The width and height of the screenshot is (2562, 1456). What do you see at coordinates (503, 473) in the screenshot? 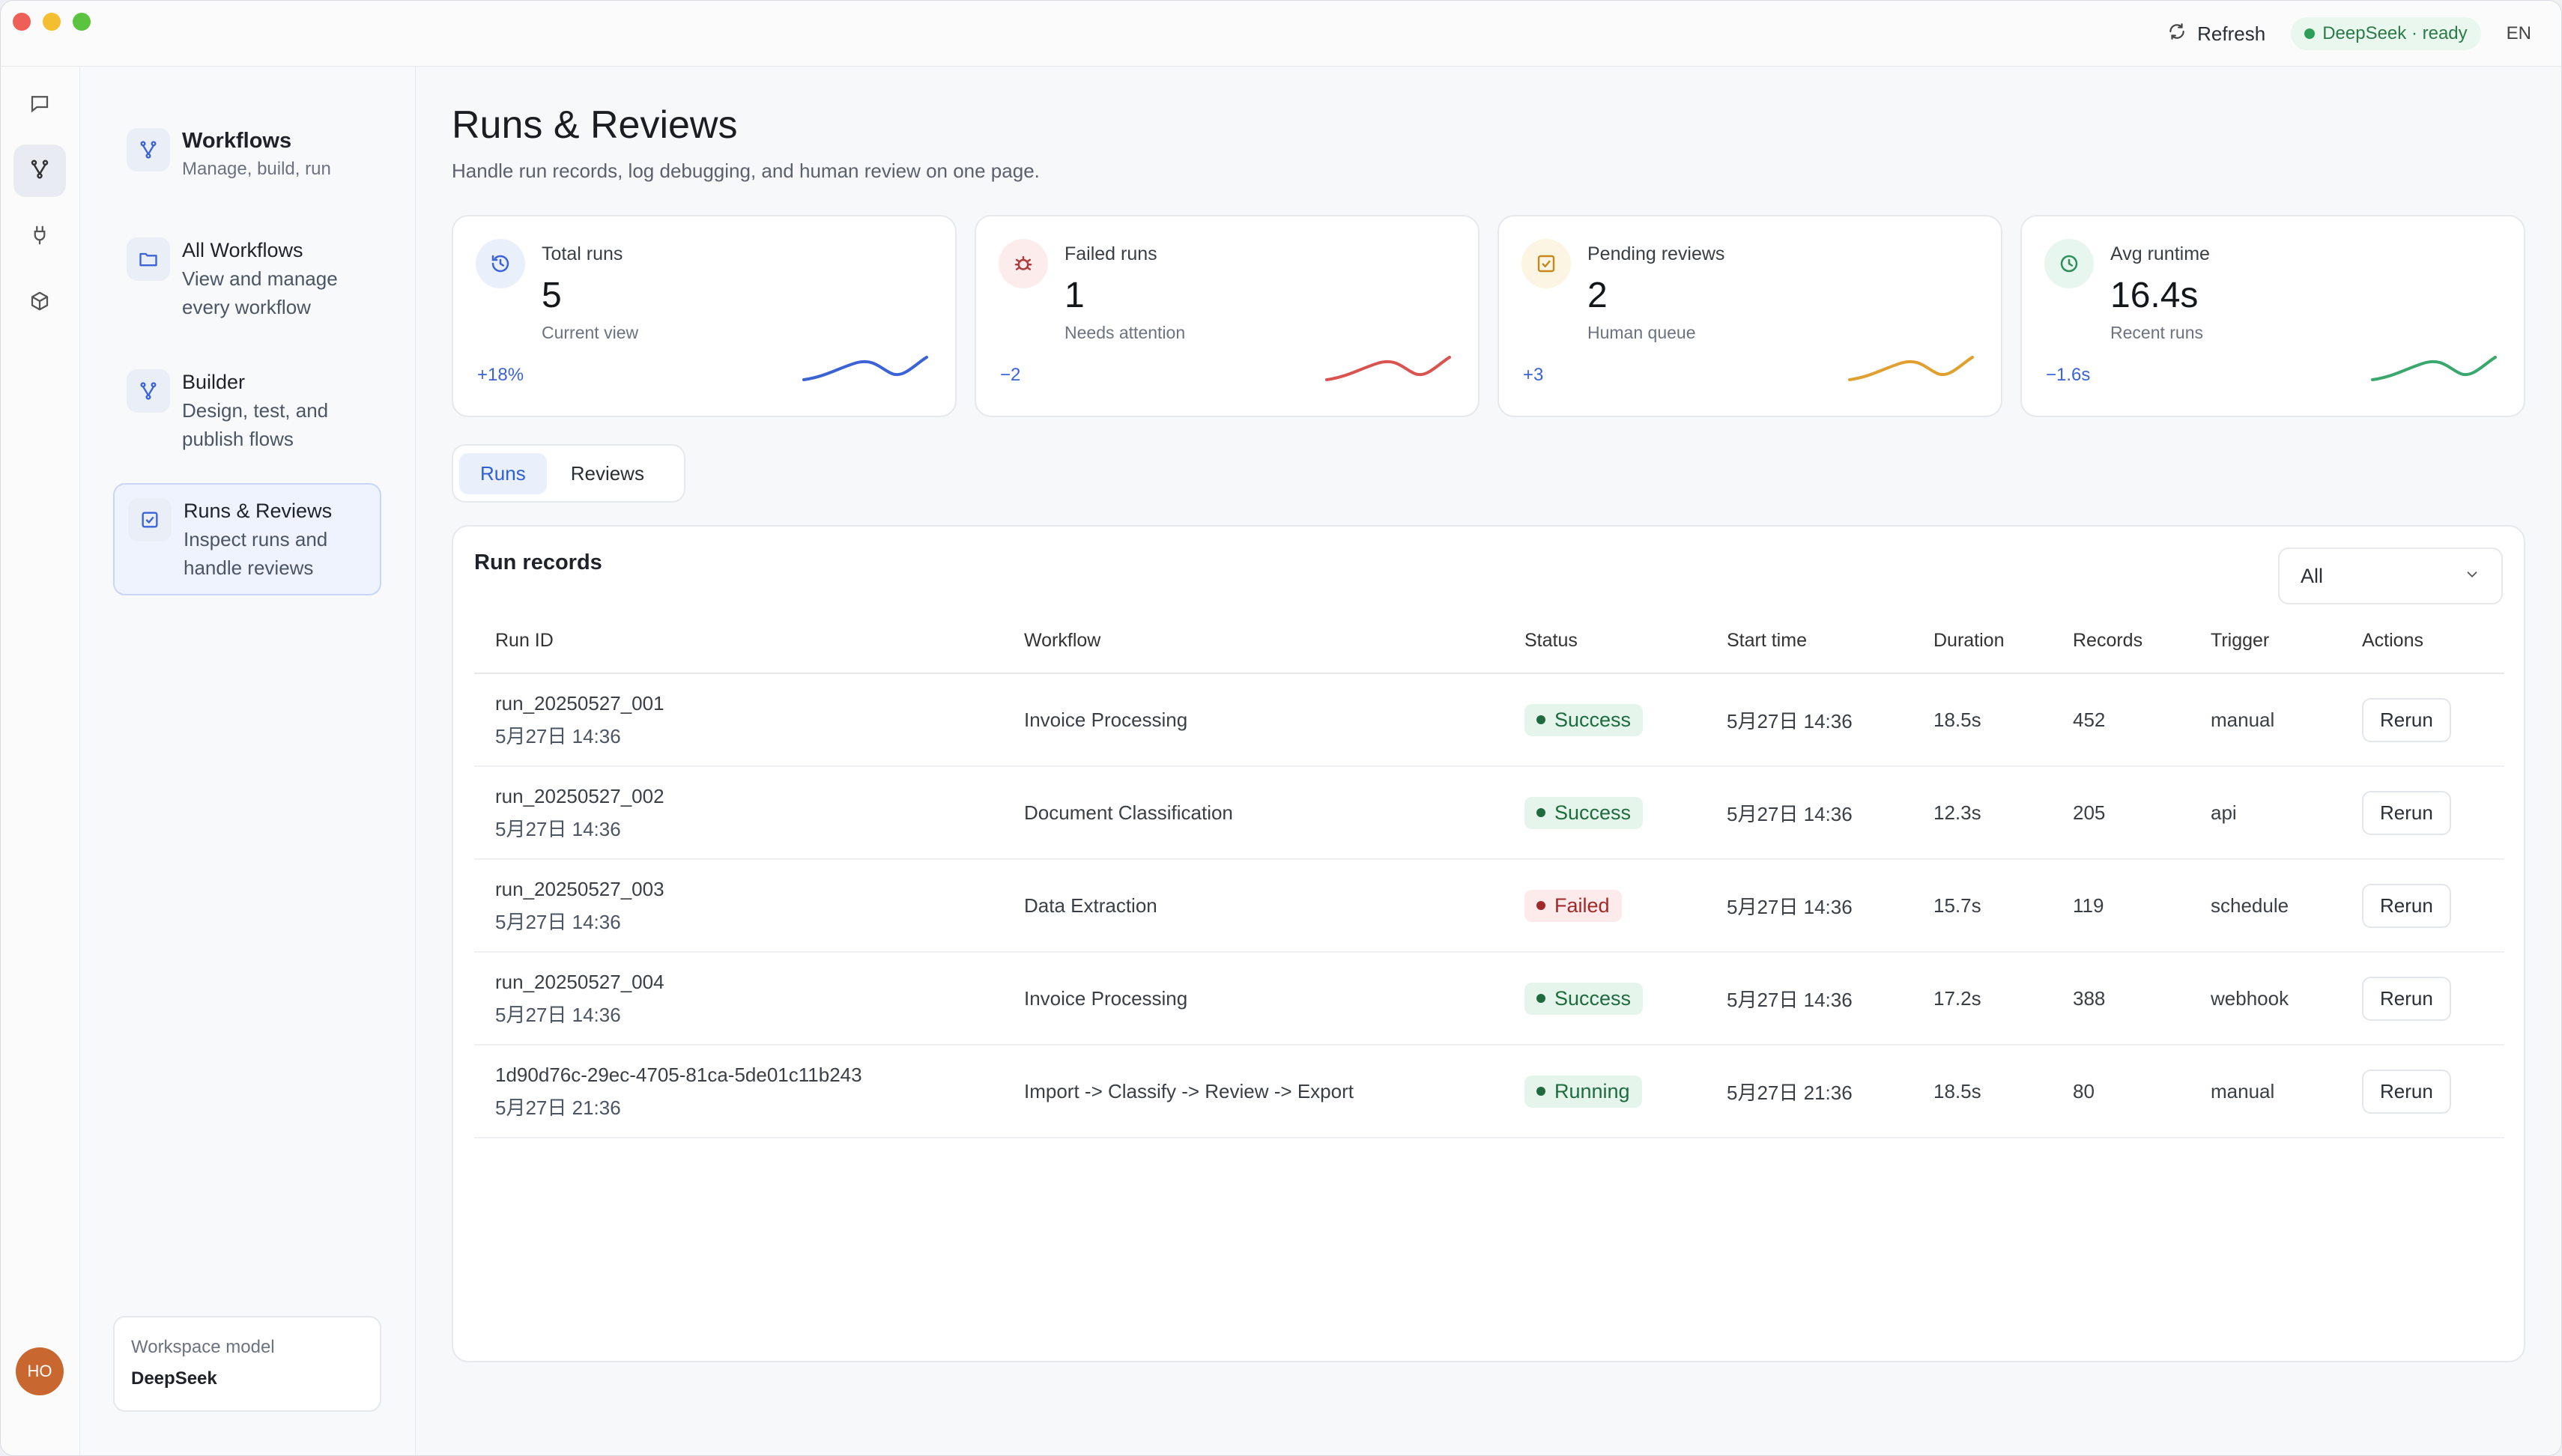
I see `tab-runs: Runs` at bounding box center [503, 473].